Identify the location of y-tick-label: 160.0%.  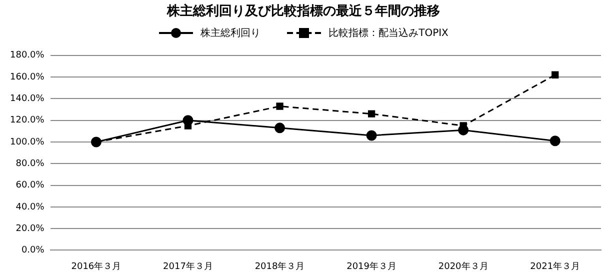
(27, 77).